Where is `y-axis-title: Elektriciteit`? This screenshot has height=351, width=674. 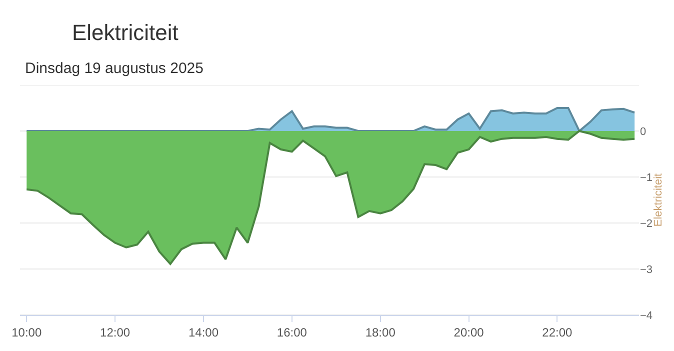
y-axis-title: Elektriciteit is located at coordinates (658, 200).